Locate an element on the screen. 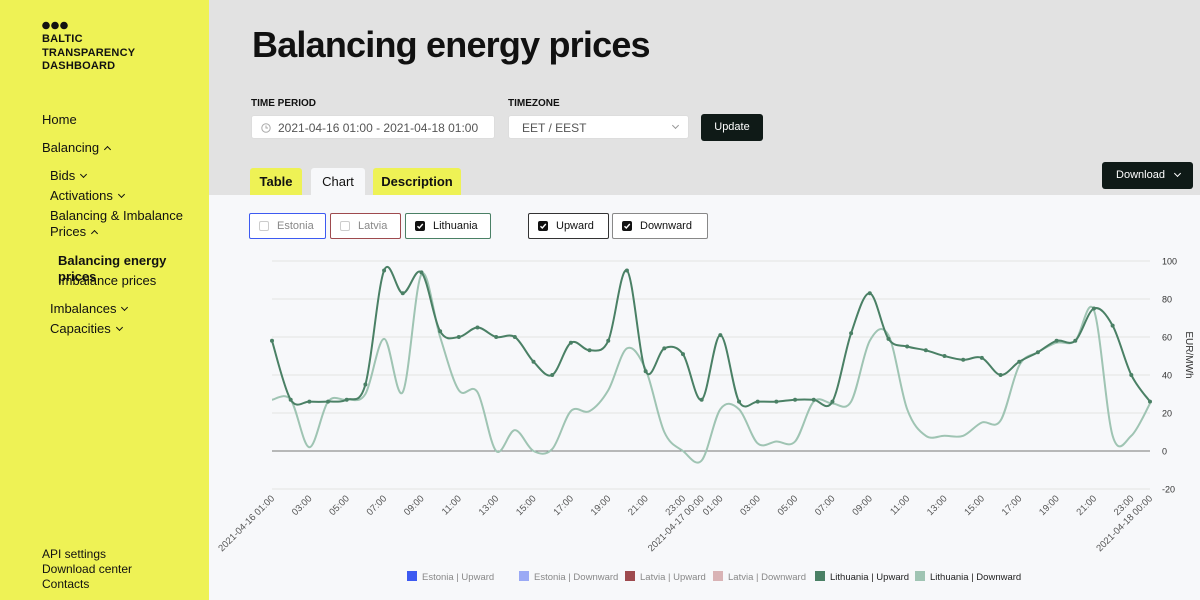 The width and height of the screenshot is (1200, 600). nav-label: Home is located at coordinates (59, 119).